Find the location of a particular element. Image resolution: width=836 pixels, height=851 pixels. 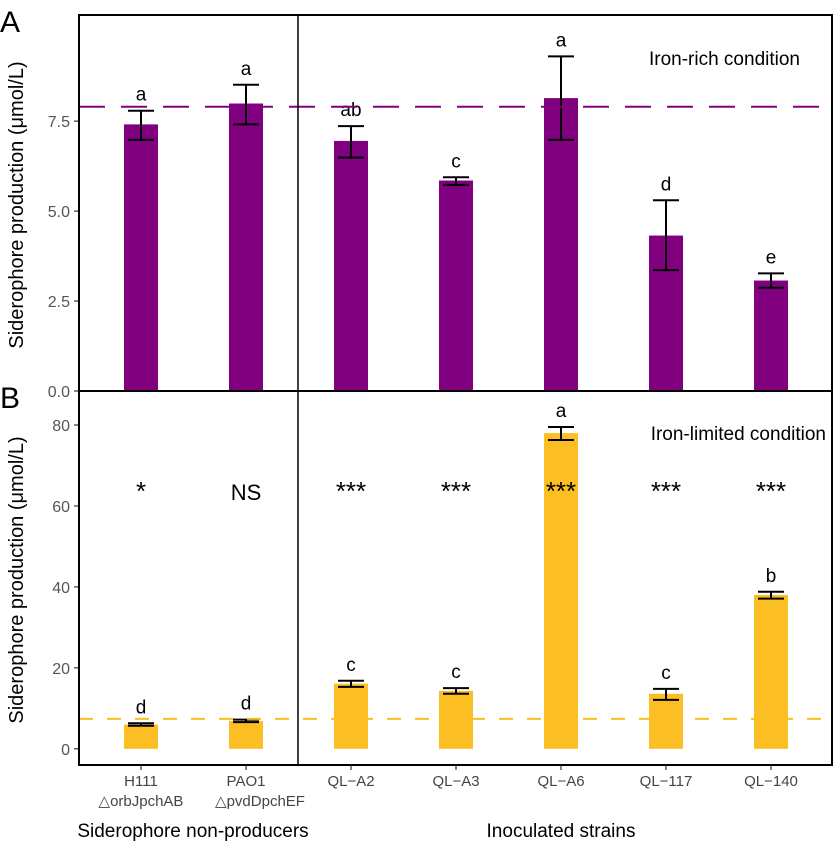

bar-QL−117 is located at coordinates (666, 721).